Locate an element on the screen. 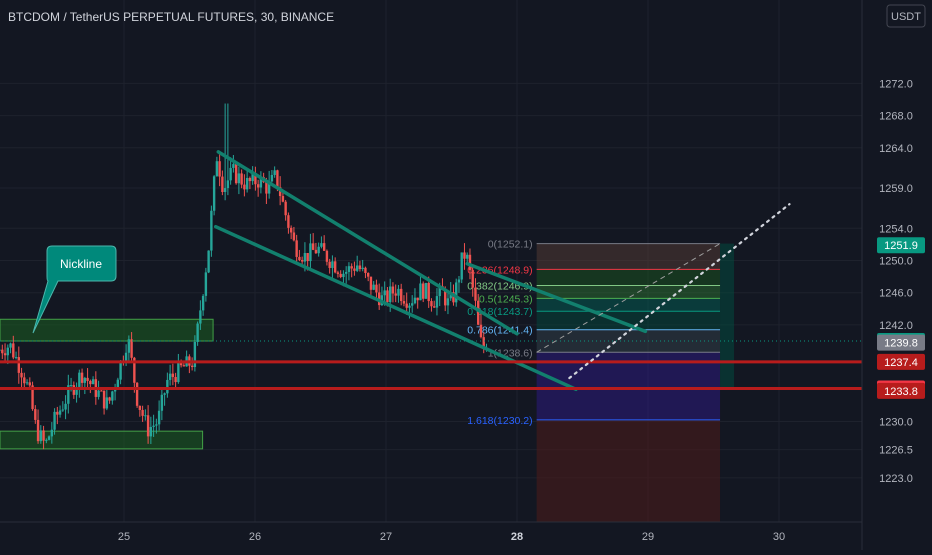  price-badge-label: 1251.9 is located at coordinates (901, 246).